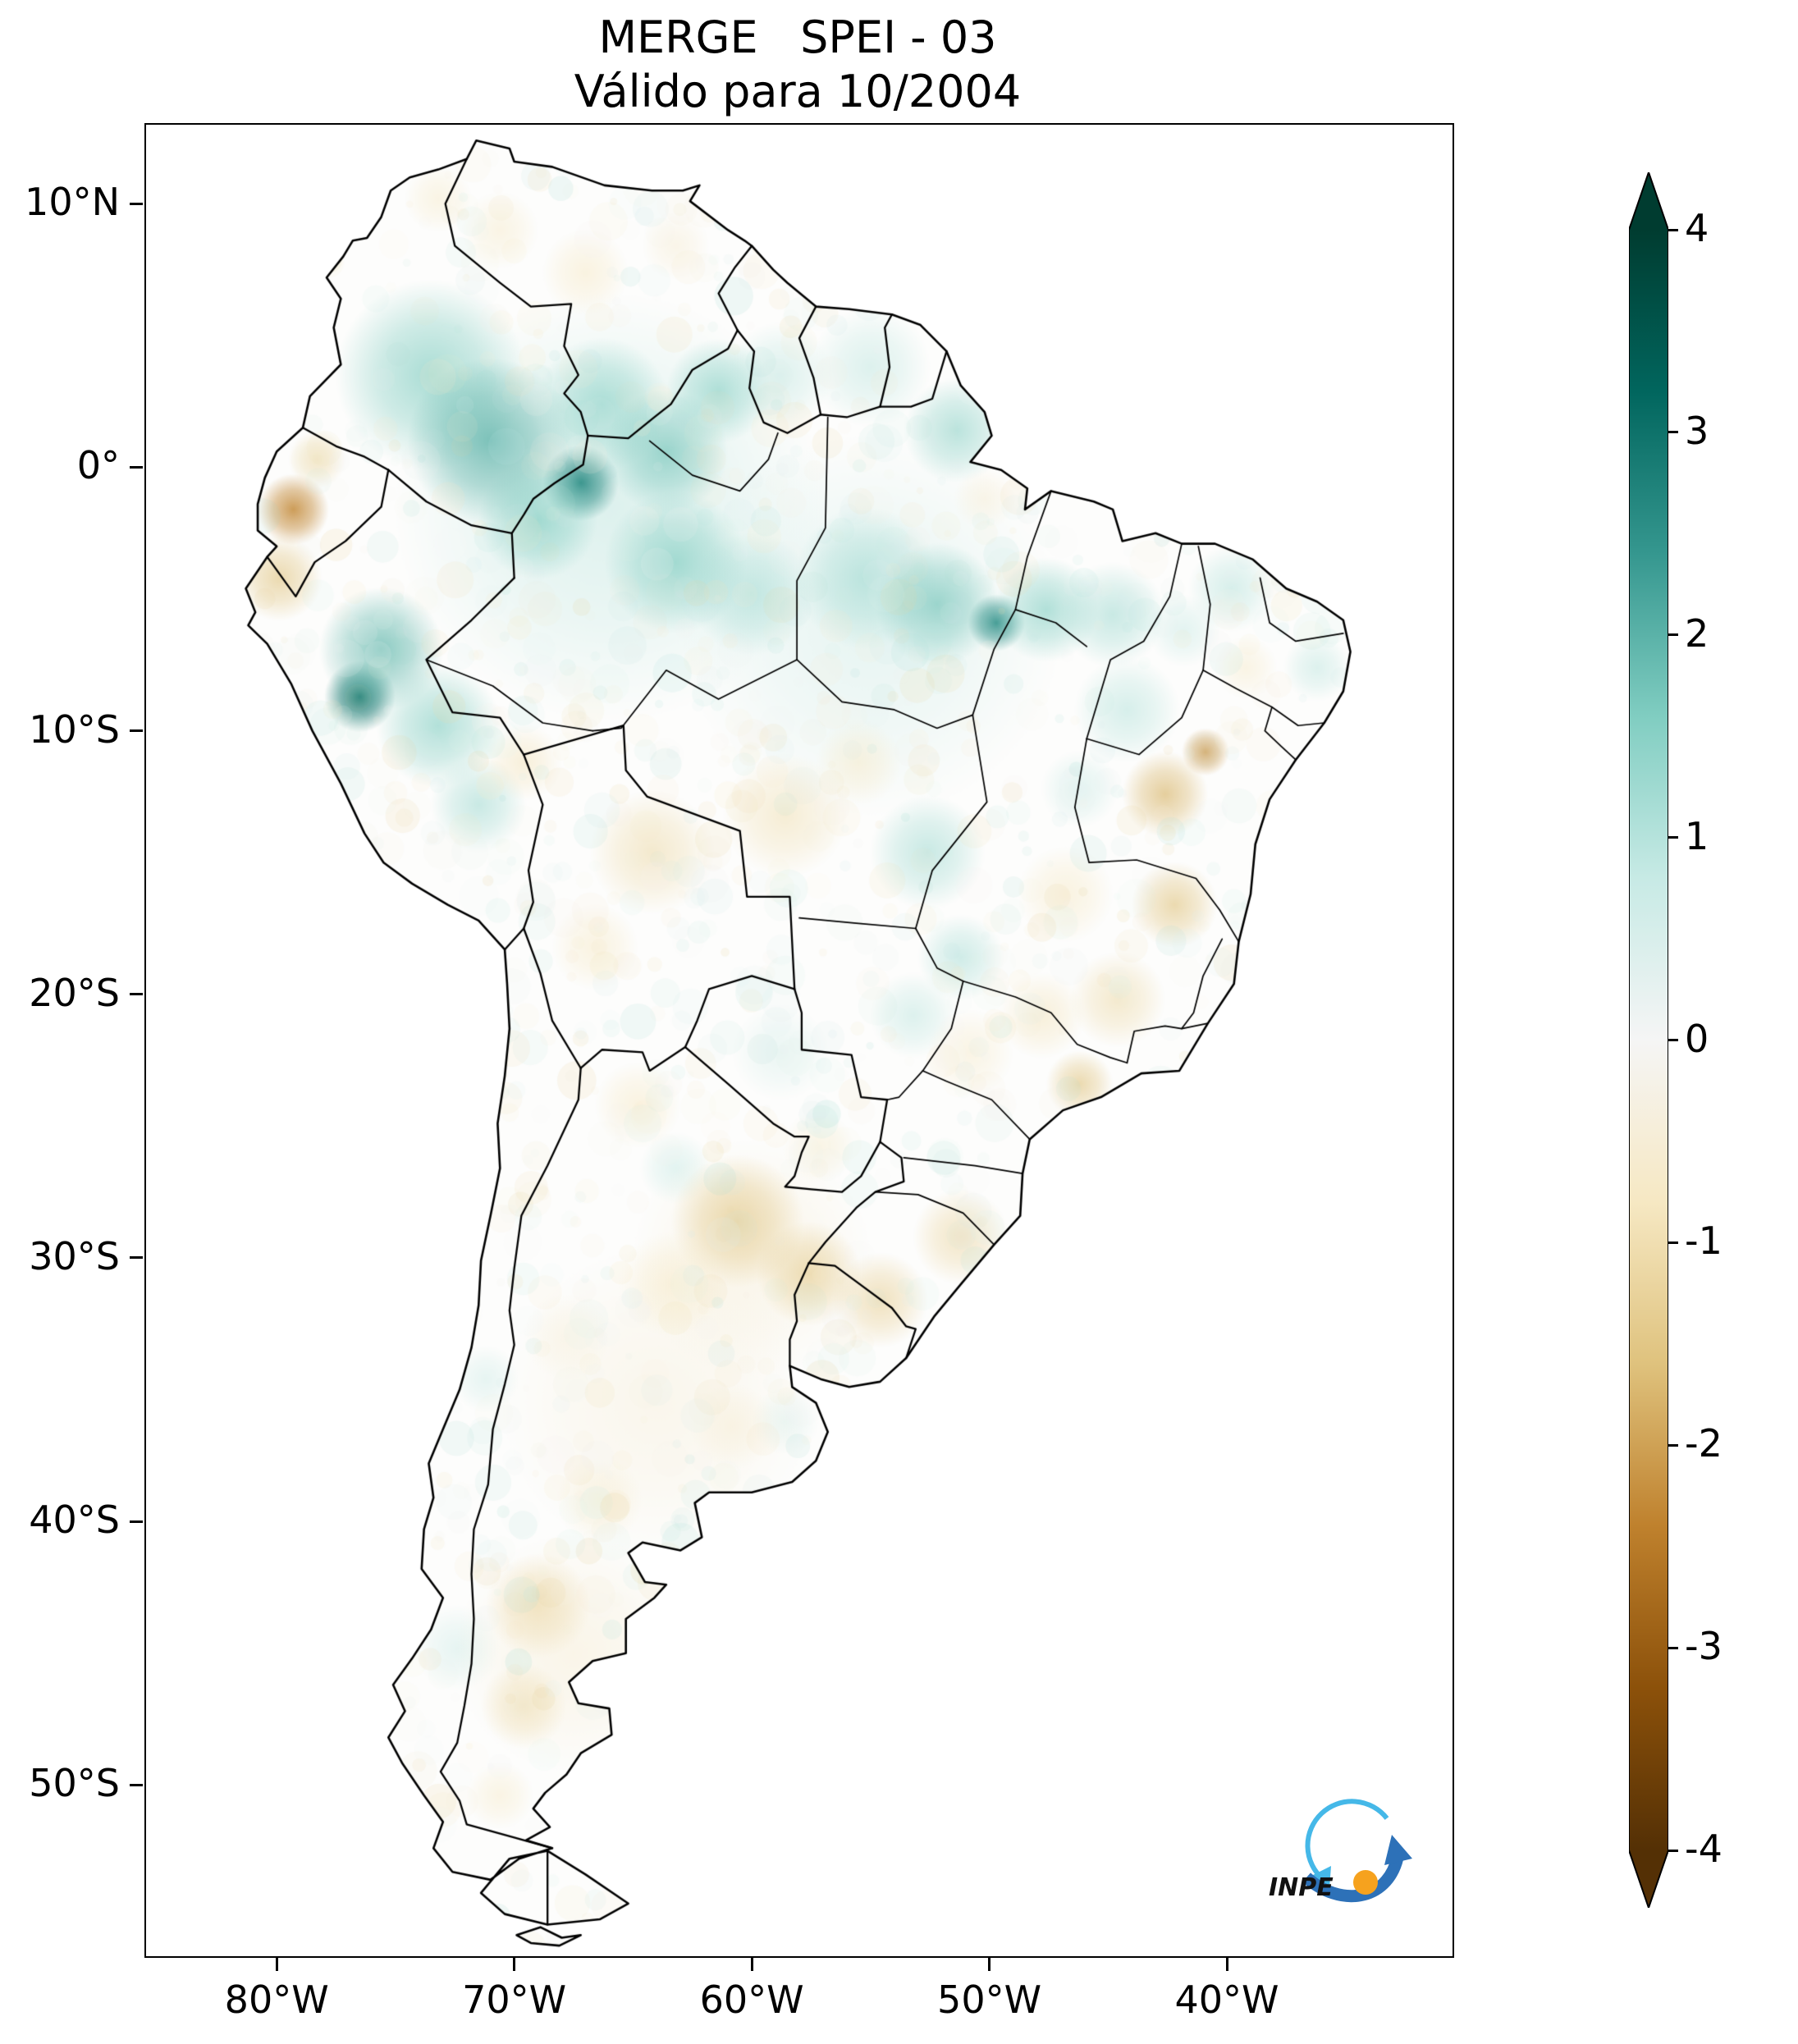 The image size is (1798, 2044). I want to click on colorbar-extend-max, so click(1648, 201).